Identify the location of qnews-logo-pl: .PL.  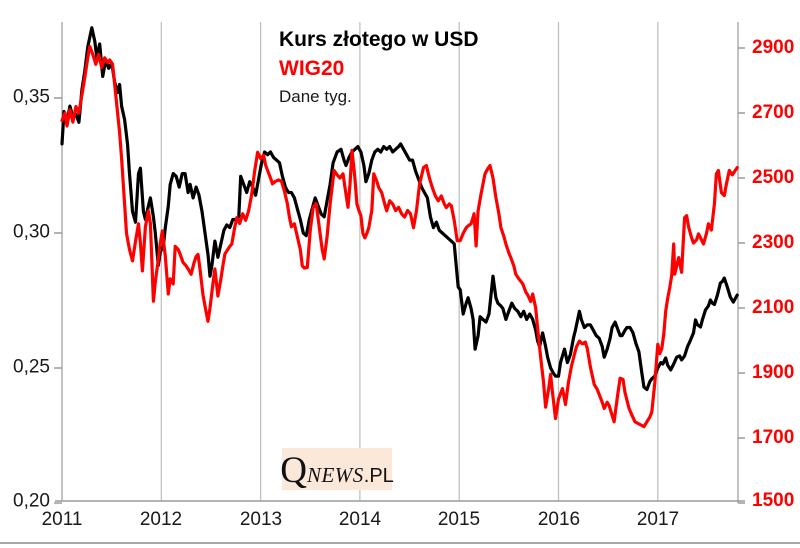
(378, 476).